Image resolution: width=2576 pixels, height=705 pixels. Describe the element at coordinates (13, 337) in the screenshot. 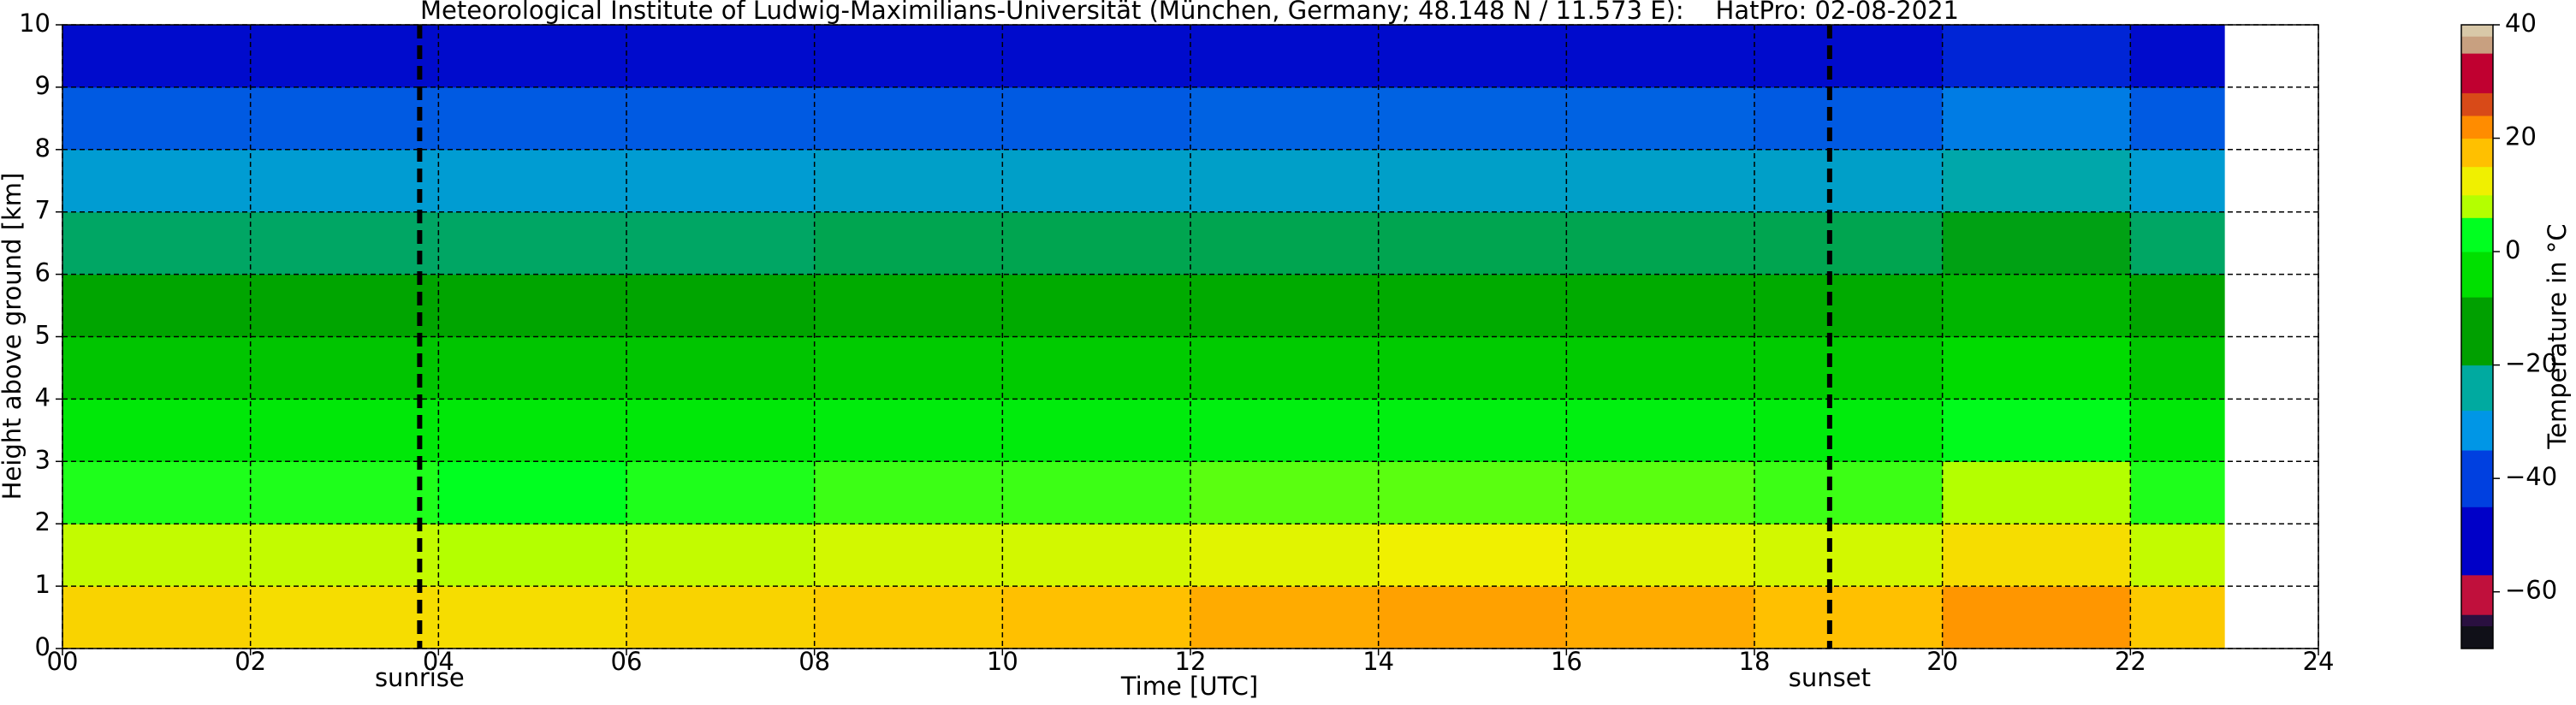

I see `y-axis-label: Height above ground [km]` at that location.